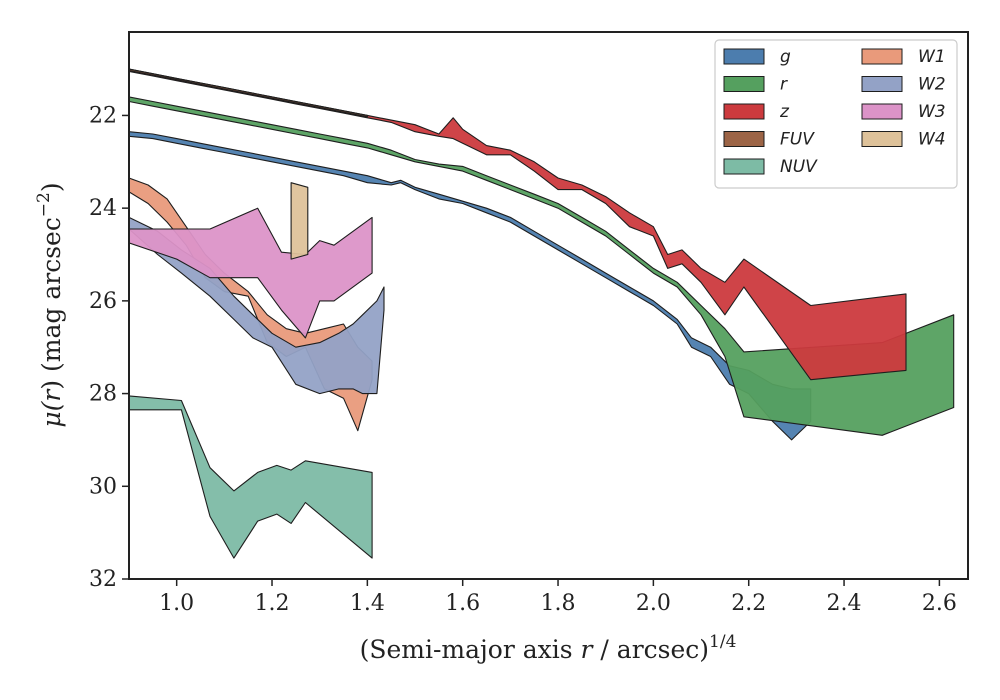 This screenshot has width=1000, height=700. What do you see at coordinates (744, 84) in the screenshot?
I see `legend-swatch-r` at bounding box center [744, 84].